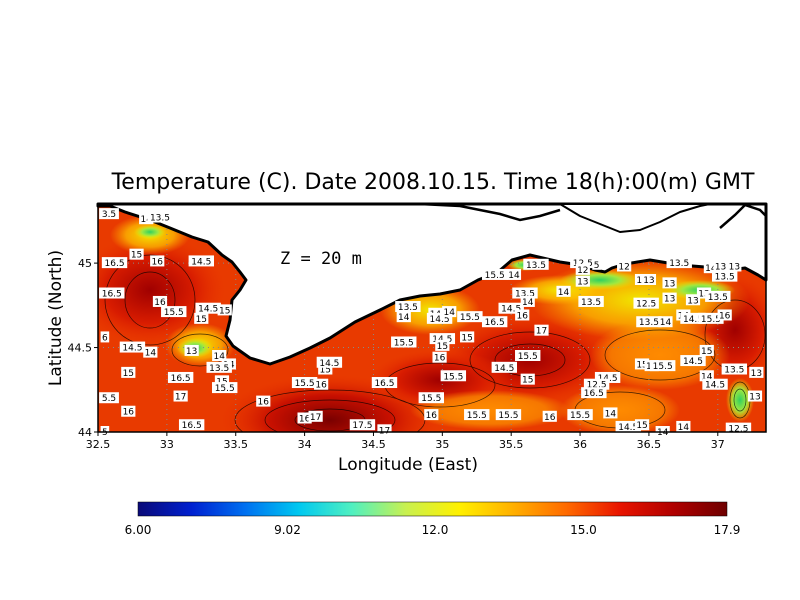 This screenshot has width=800, height=600. I want to click on y-tick-label: 44, so click(85, 432).